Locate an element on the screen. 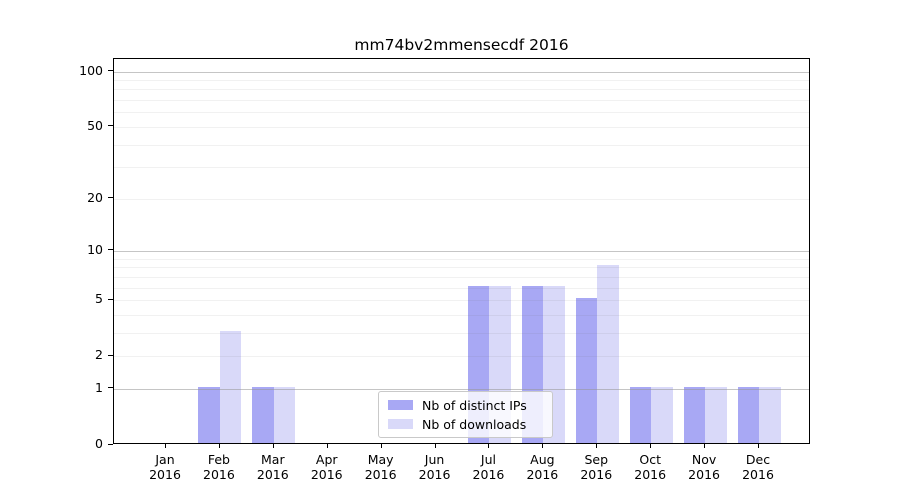 Image resolution: width=900 pixels, height=500 pixels. x-tick-label: Mar 2016 is located at coordinates (273, 467).